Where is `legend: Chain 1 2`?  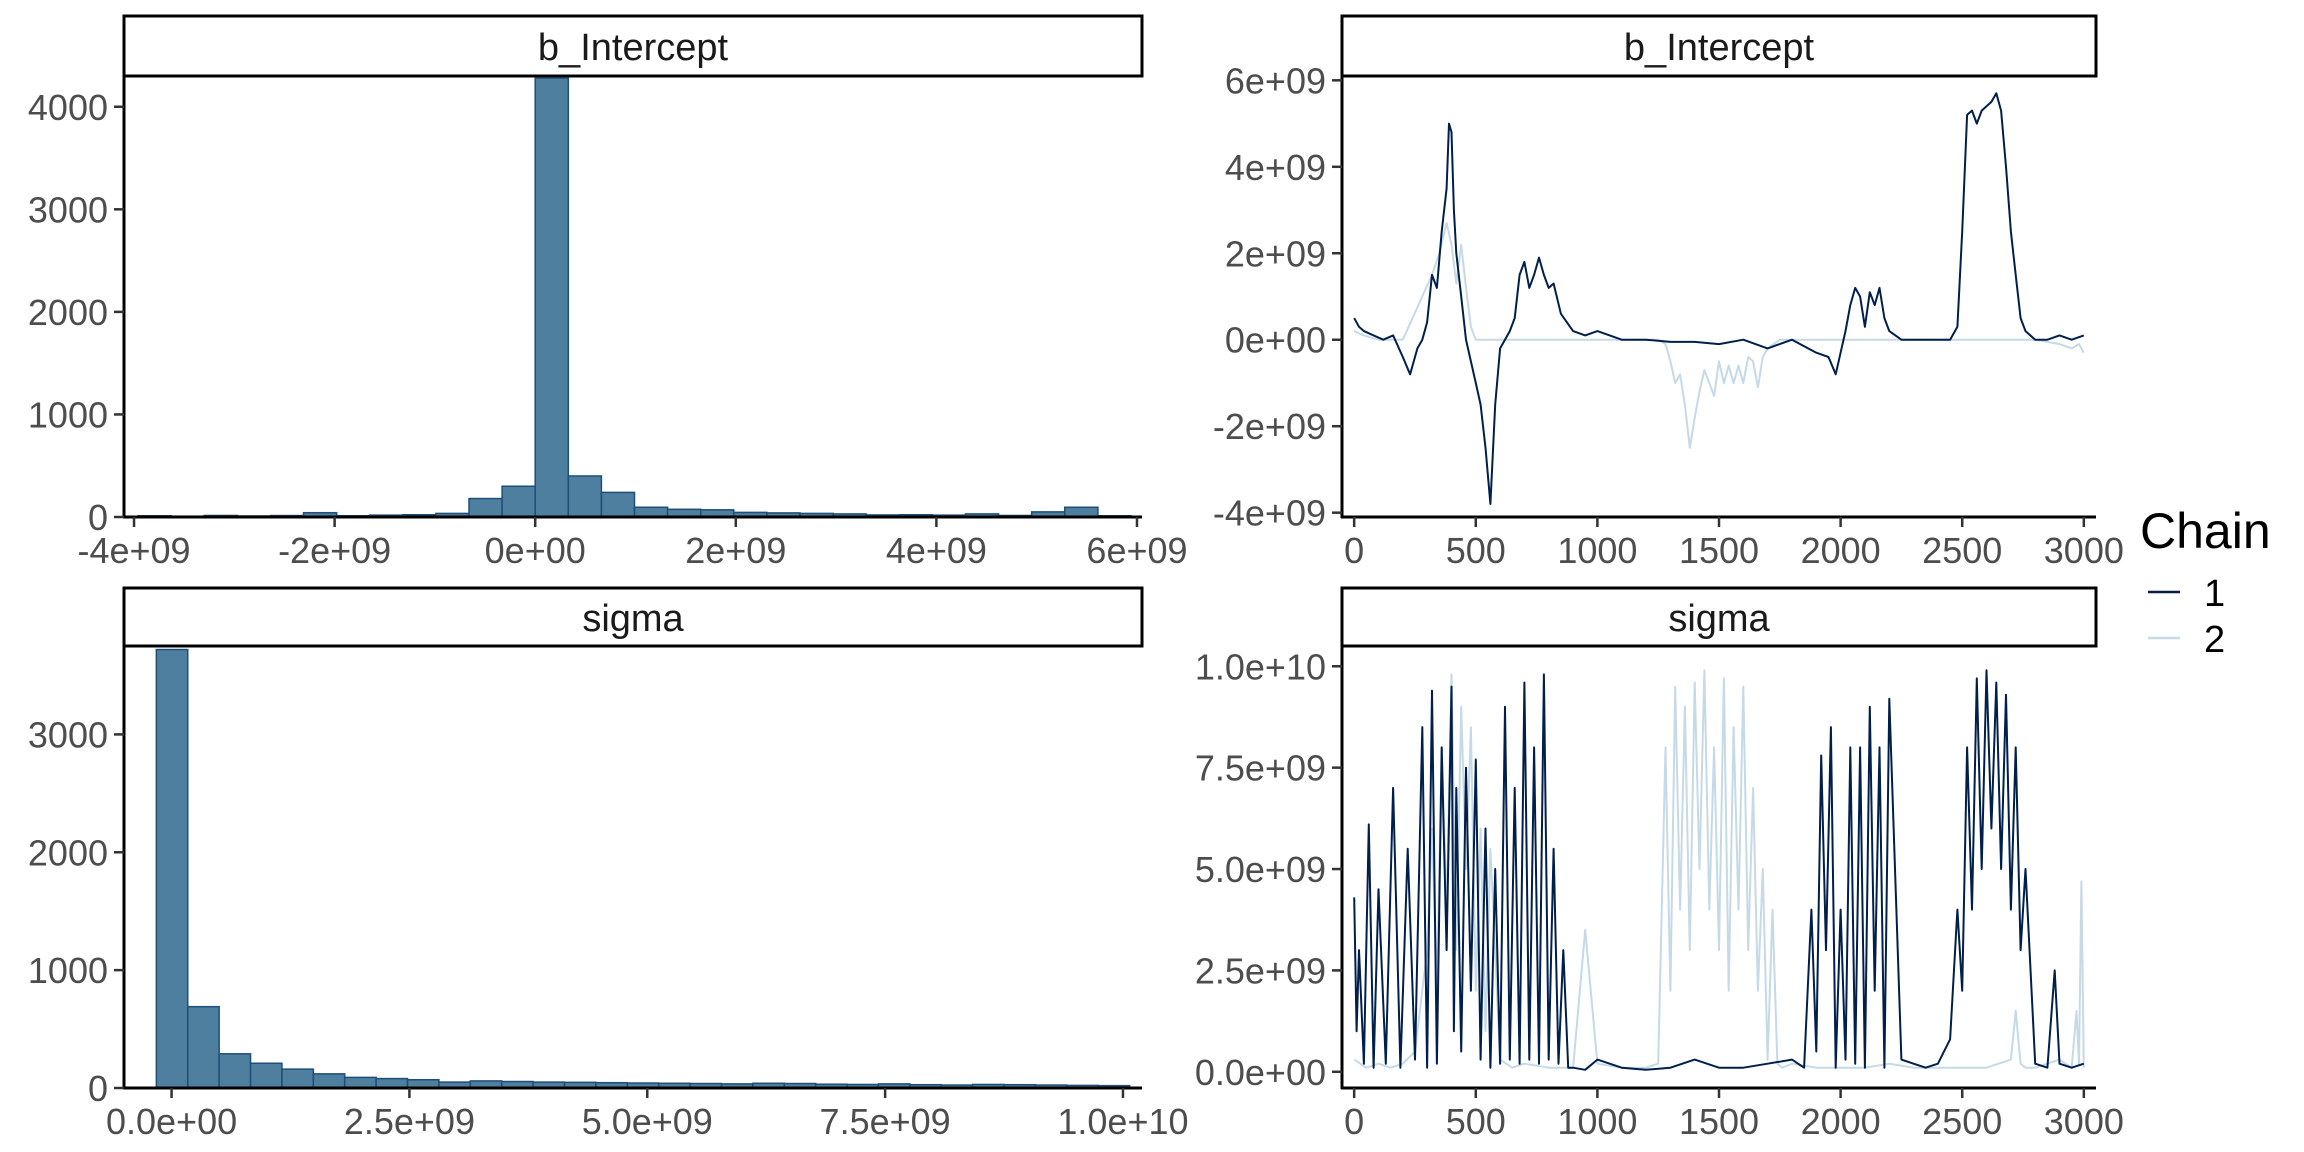 legend: Chain 1 2 is located at coordinates (2205, 582).